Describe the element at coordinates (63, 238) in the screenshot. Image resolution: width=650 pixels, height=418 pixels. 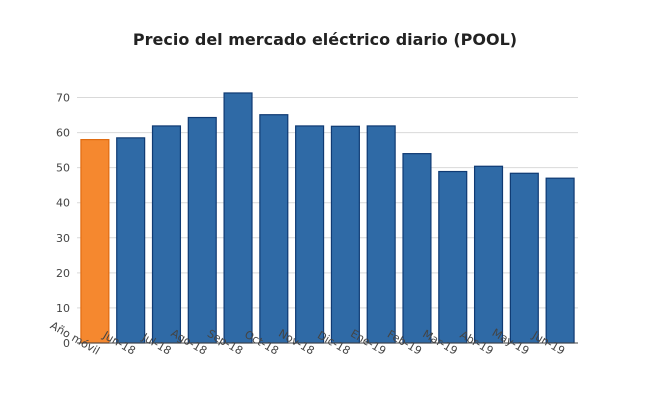
I see `y-tick-label: 30` at that location.